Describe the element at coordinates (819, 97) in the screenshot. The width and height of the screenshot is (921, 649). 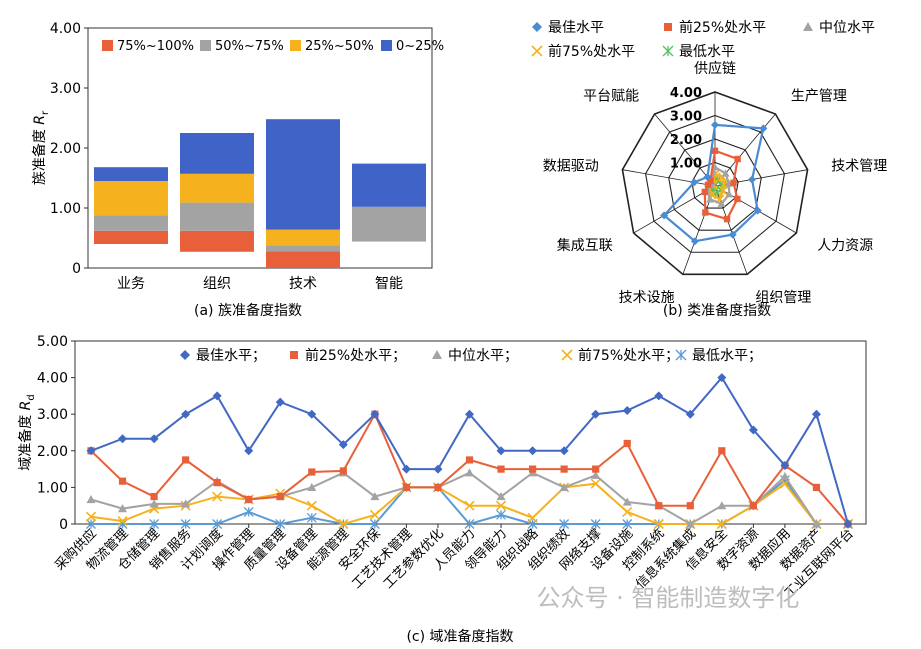
I see `chart-b-axis-label: 生产管理` at that location.